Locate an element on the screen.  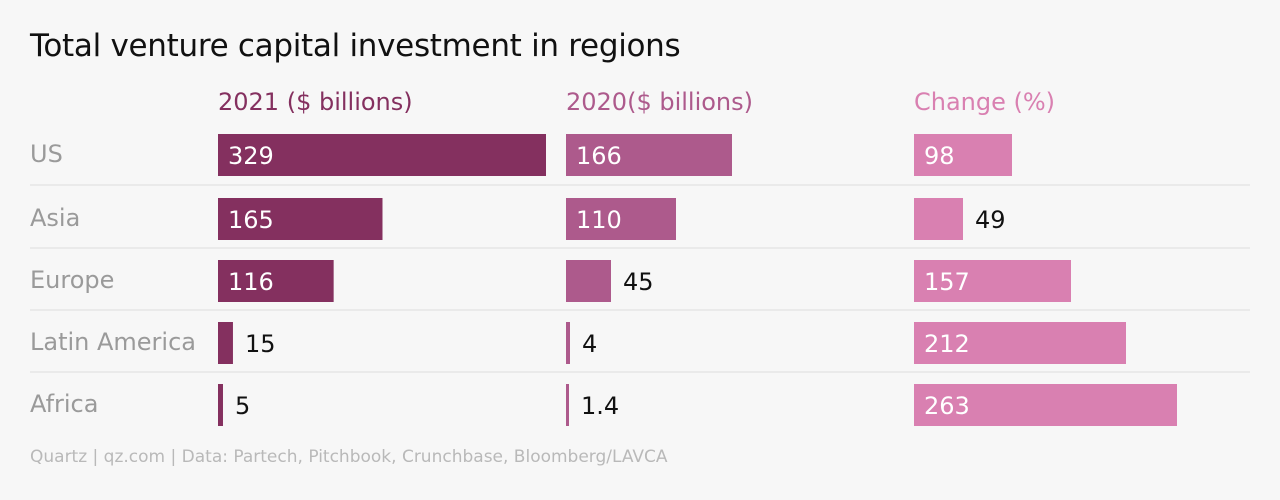
data-label: 5 is located at coordinates (242, 406).